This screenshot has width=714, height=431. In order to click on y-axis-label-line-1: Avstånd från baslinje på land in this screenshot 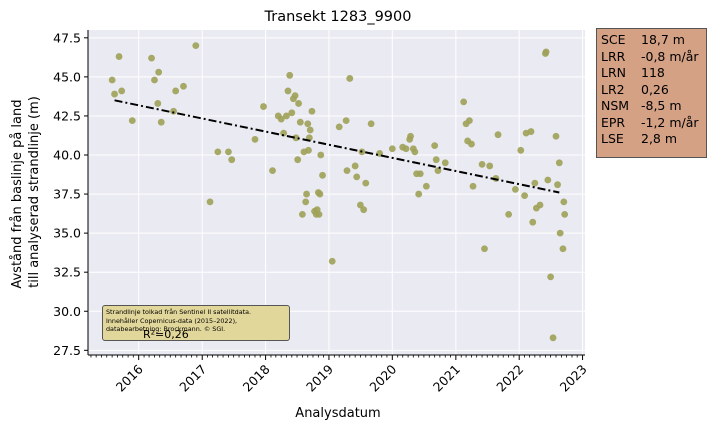, I will do `click(17, 193)`.